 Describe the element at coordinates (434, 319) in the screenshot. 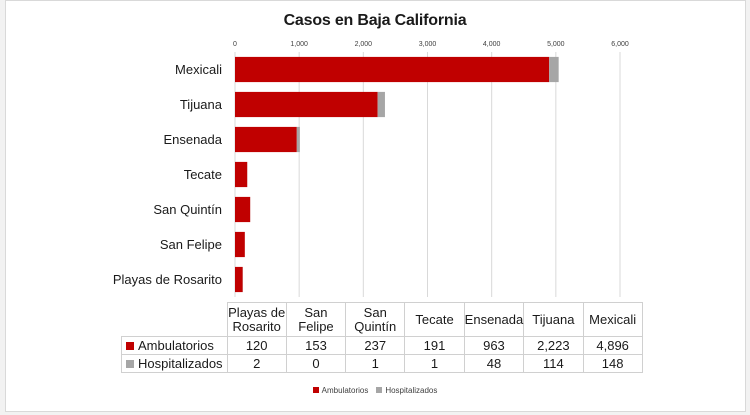

I see `table-column-header: Tecate` at that location.